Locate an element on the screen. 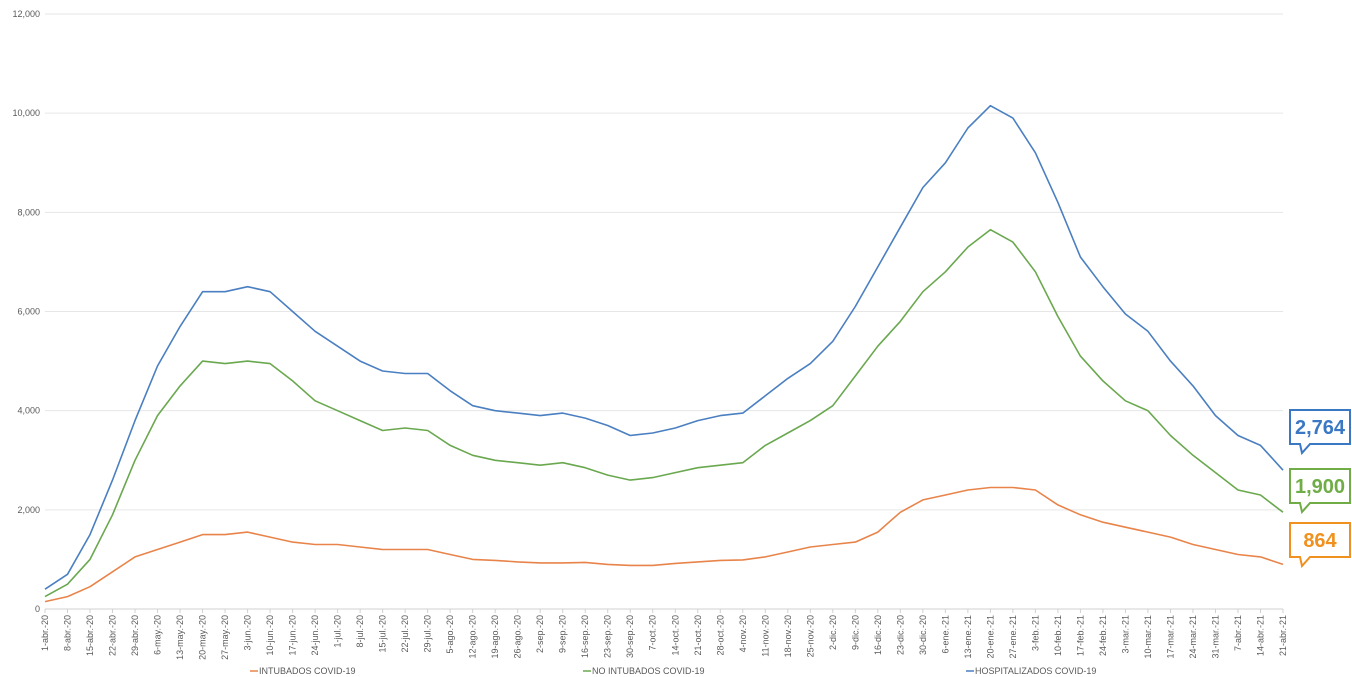 The image size is (1352, 677). callout-label: 1,900 is located at coordinates (1320, 487).